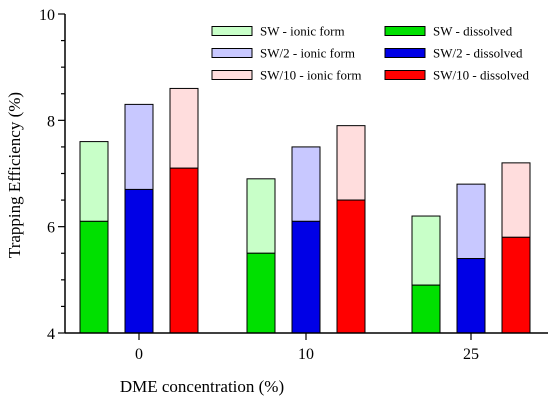 The width and height of the screenshot is (550, 405). I want to click on y-axis-title: Trapping Efficiency (%), so click(14, 175).